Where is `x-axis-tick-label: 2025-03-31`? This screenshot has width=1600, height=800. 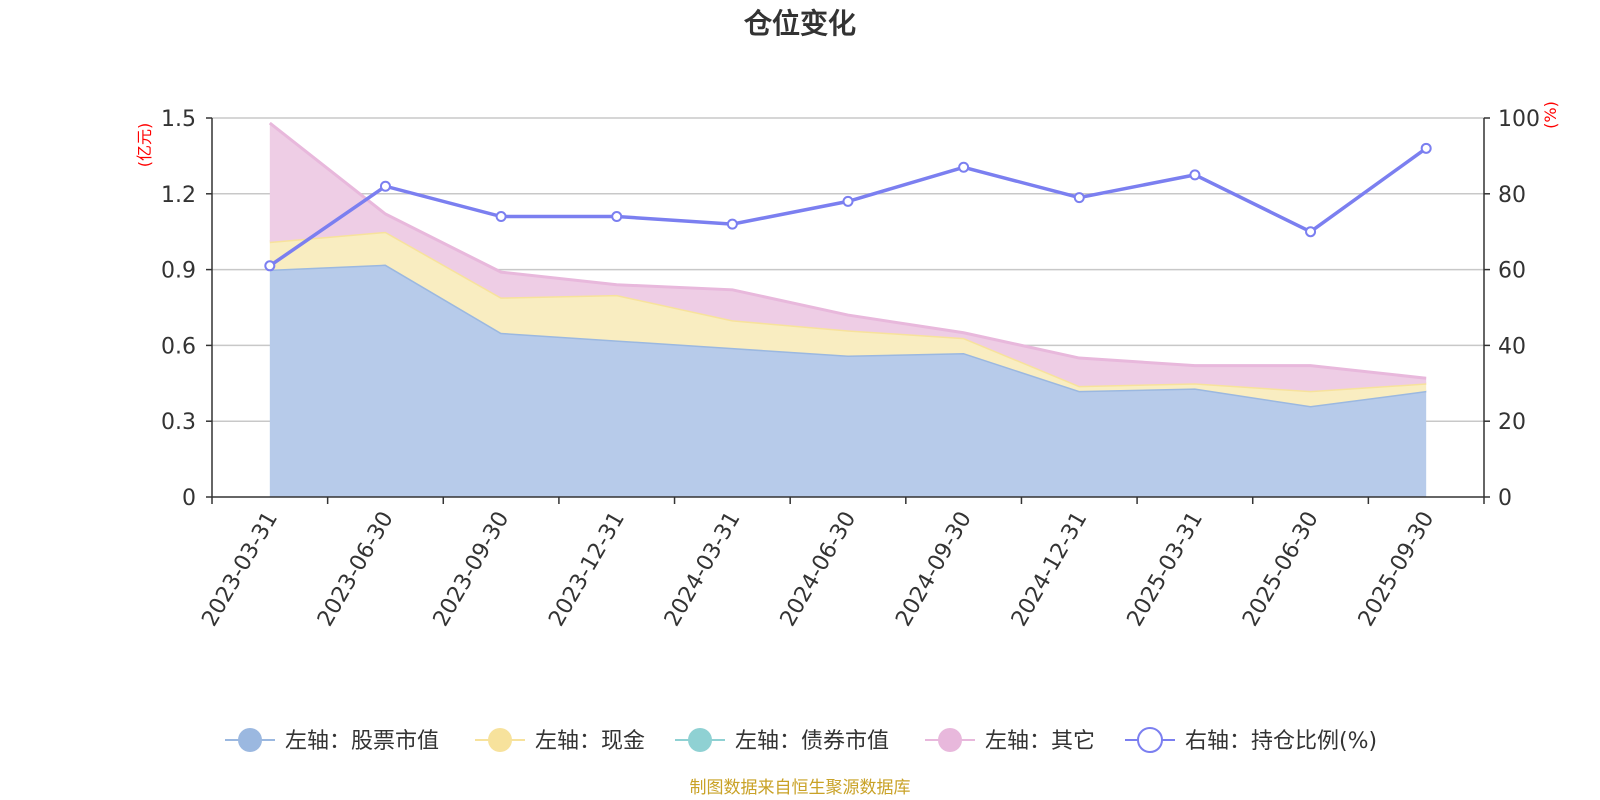 x-axis-tick-label: 2025-03-31 is located at coordinates (1166, 569).